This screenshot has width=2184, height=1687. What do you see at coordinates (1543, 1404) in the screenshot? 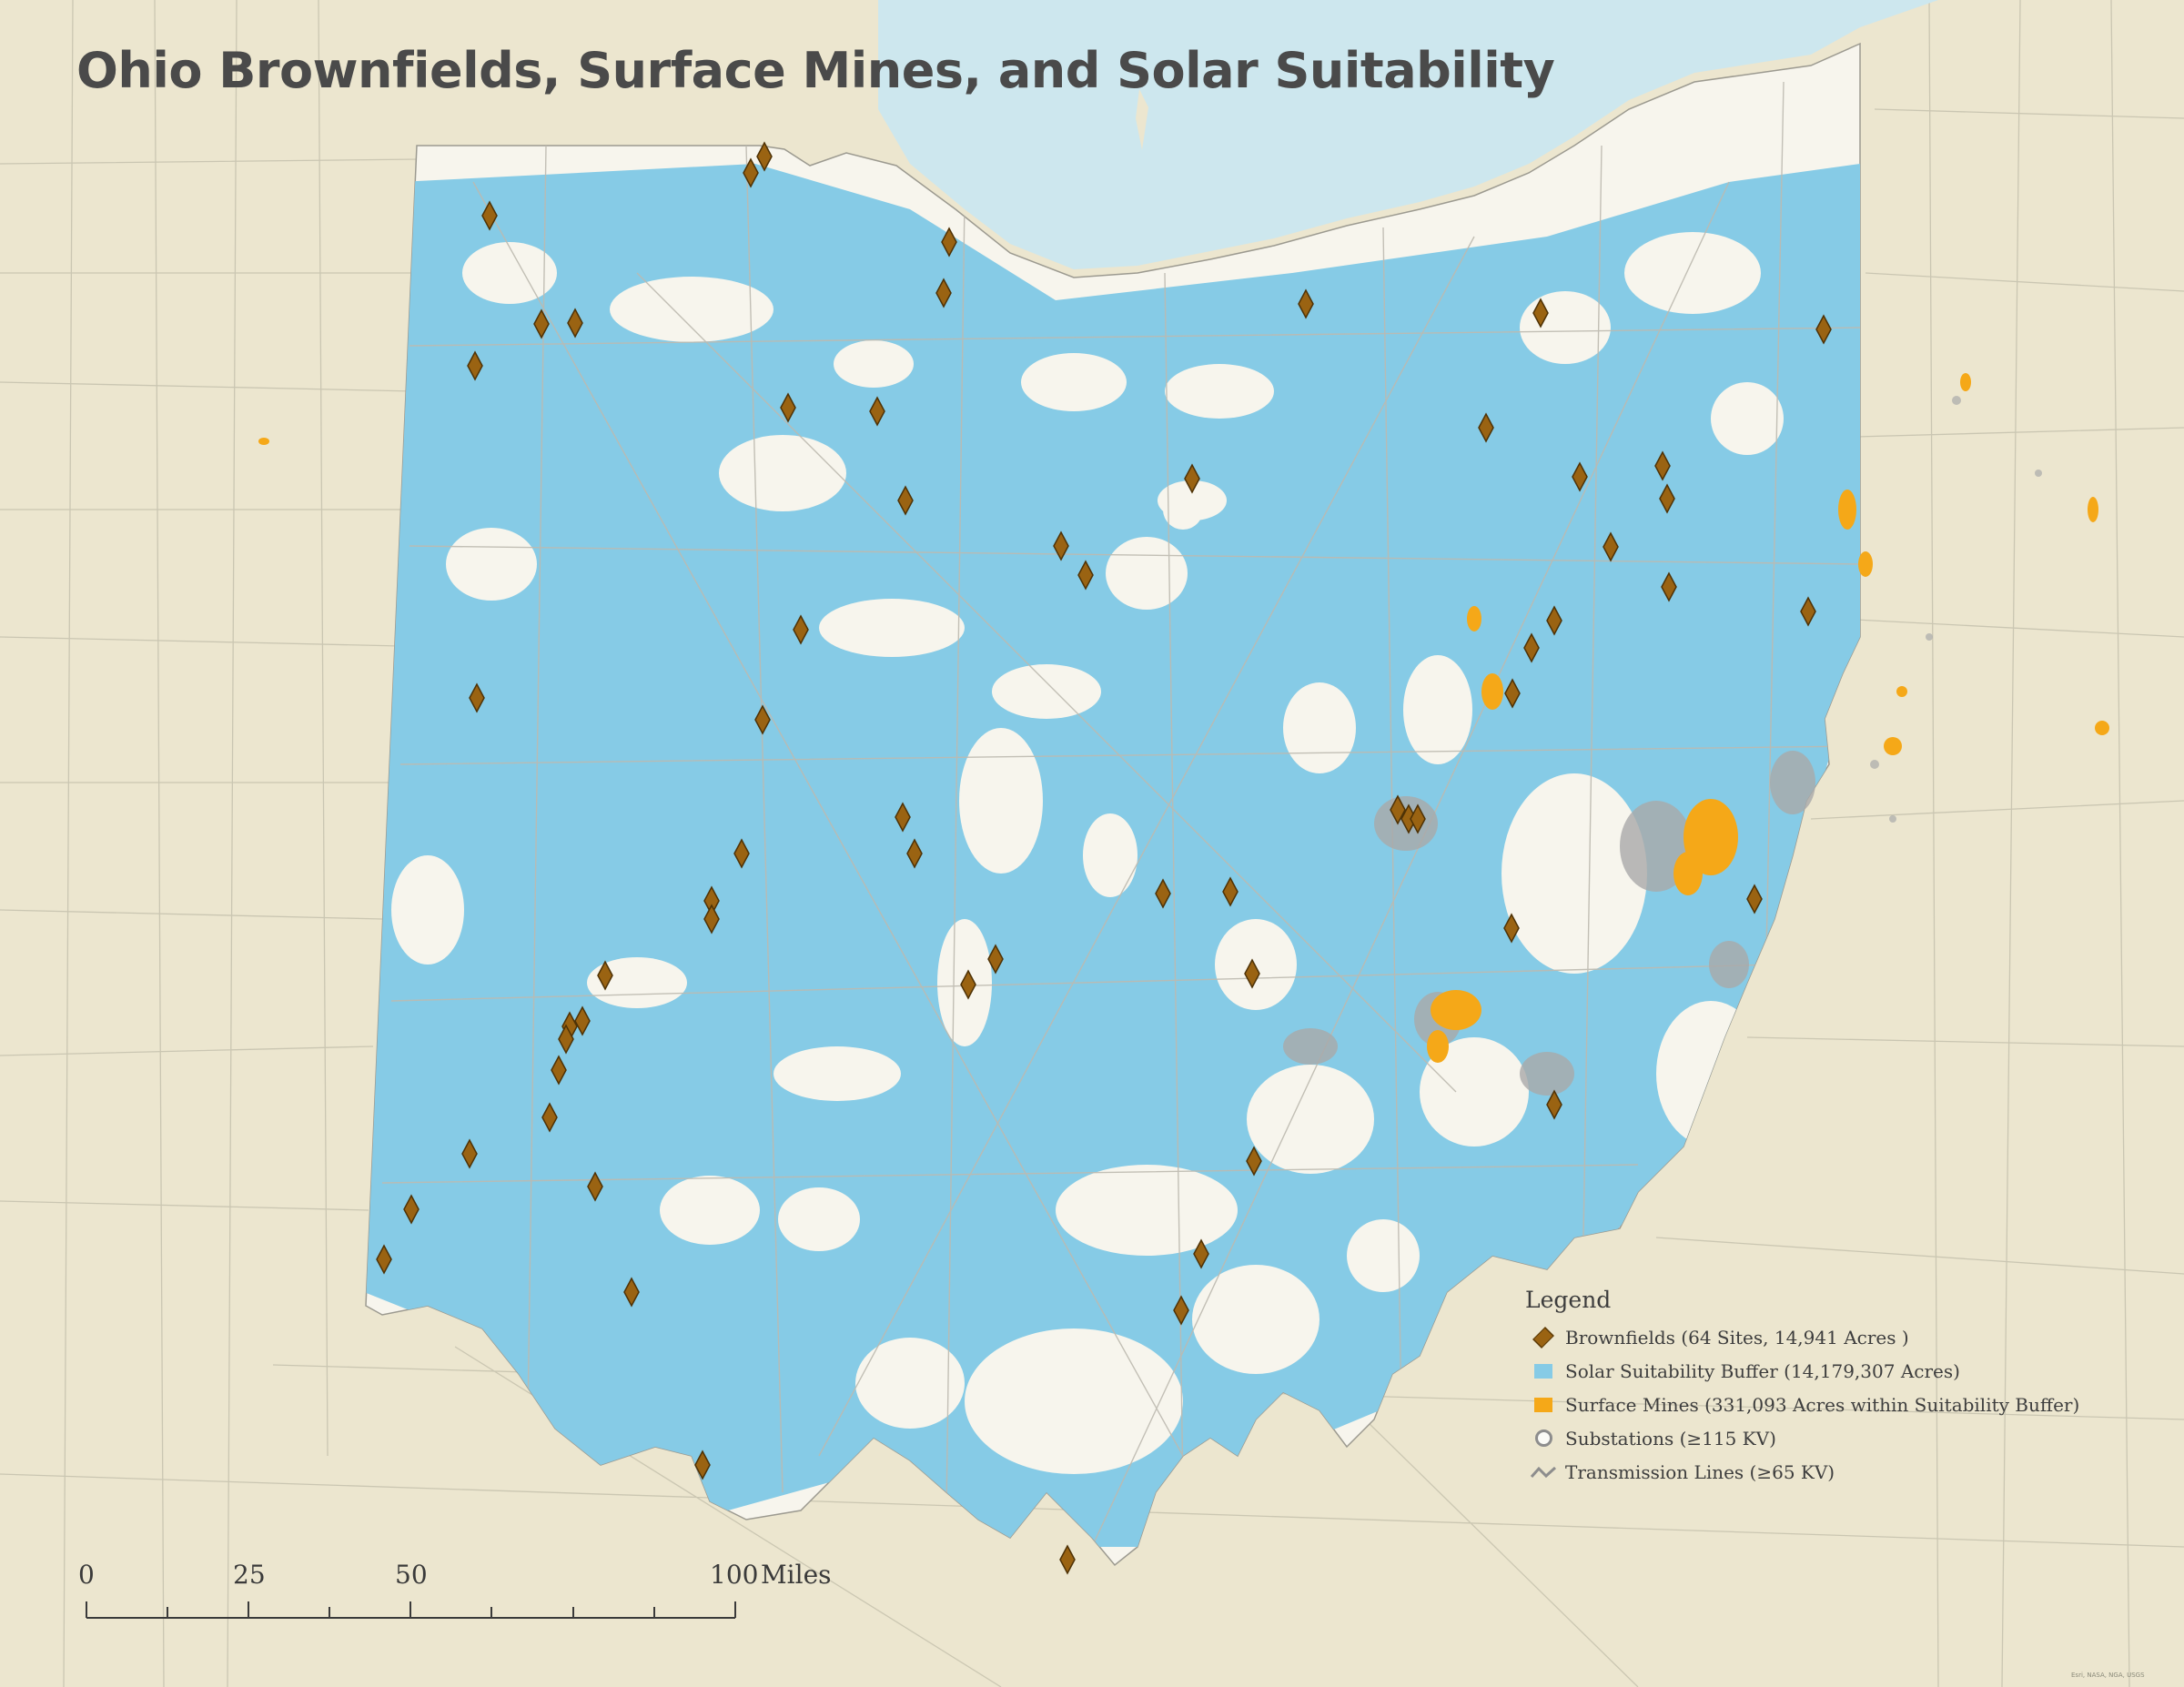
I see `surface-mine-swatch` at bounding box center [1543, 1404].